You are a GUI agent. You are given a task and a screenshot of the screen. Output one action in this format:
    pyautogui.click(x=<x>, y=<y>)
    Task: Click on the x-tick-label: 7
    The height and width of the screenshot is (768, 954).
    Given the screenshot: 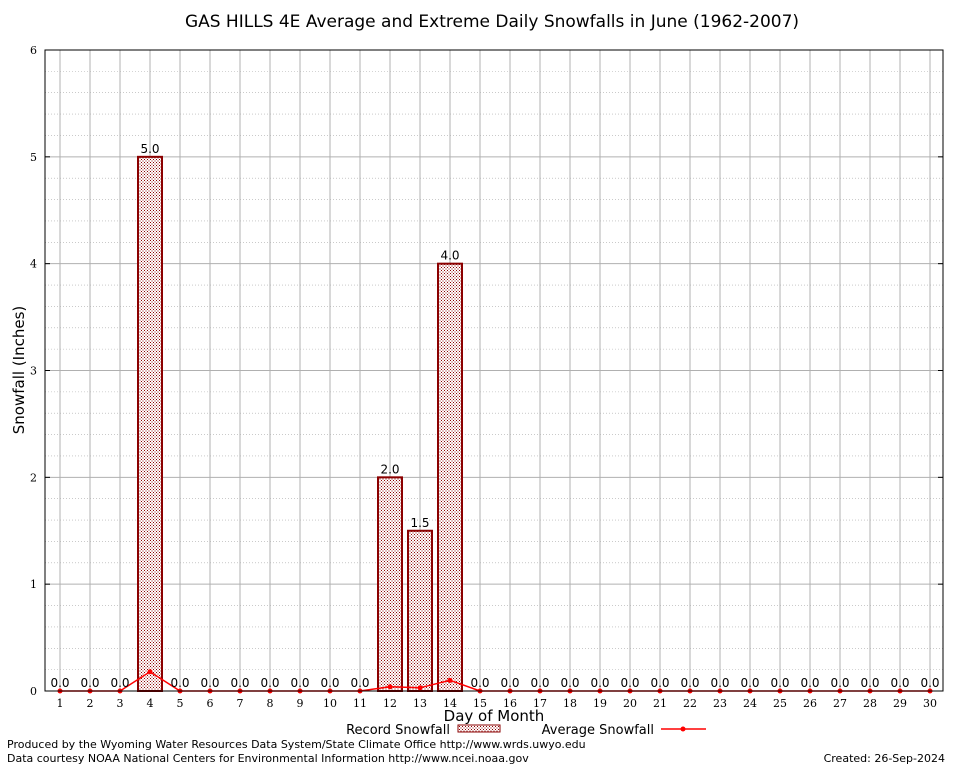 What is the action you would take?
    pyautogui.click(x=240, y=703)
    